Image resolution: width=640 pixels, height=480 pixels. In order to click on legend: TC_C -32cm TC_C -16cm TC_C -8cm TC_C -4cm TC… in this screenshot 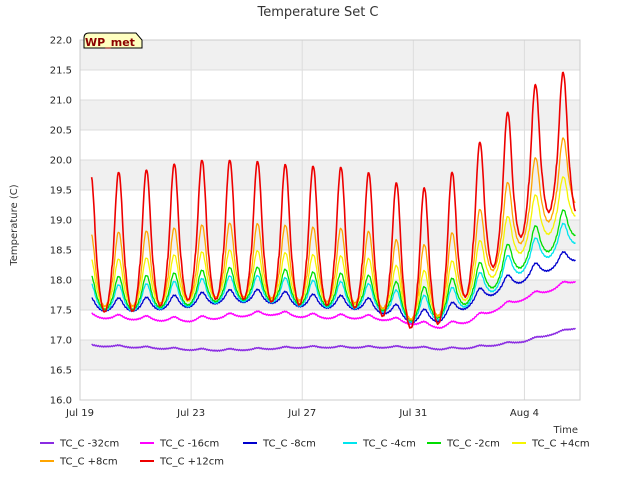, I will do `click(315, 453)`.